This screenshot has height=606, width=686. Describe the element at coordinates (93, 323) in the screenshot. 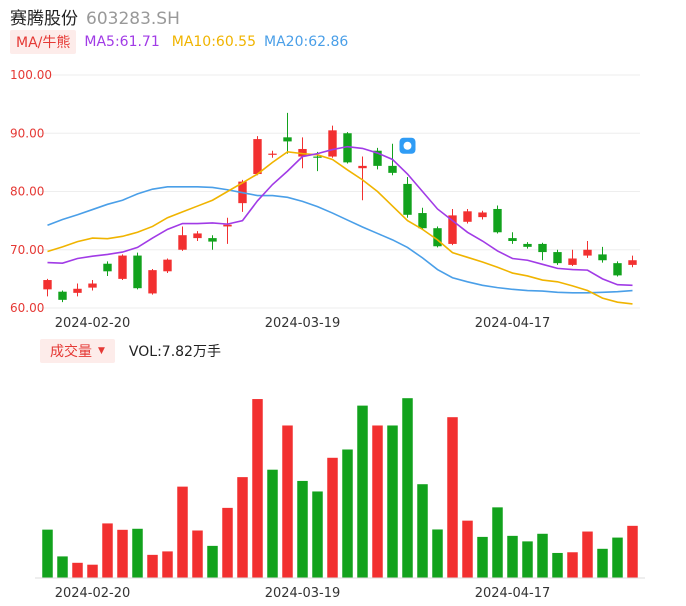

I see `x-tick-label: 2024-02-20` at that location.